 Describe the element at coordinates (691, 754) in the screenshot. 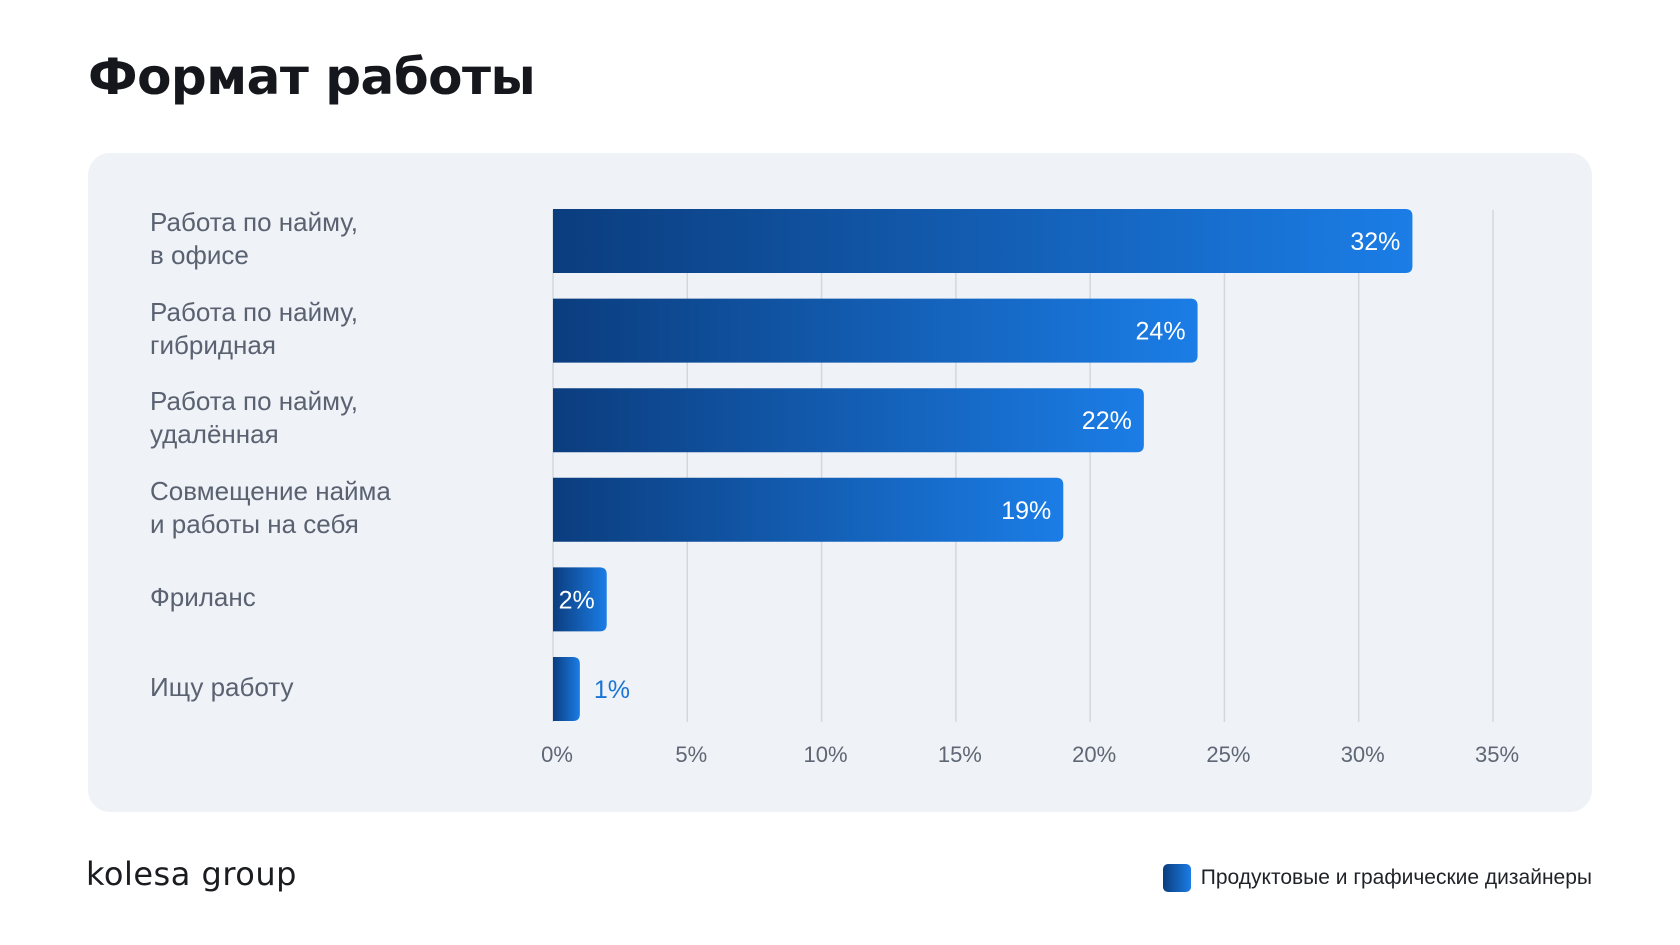

I see `x-tick-label: 5%` at that location.